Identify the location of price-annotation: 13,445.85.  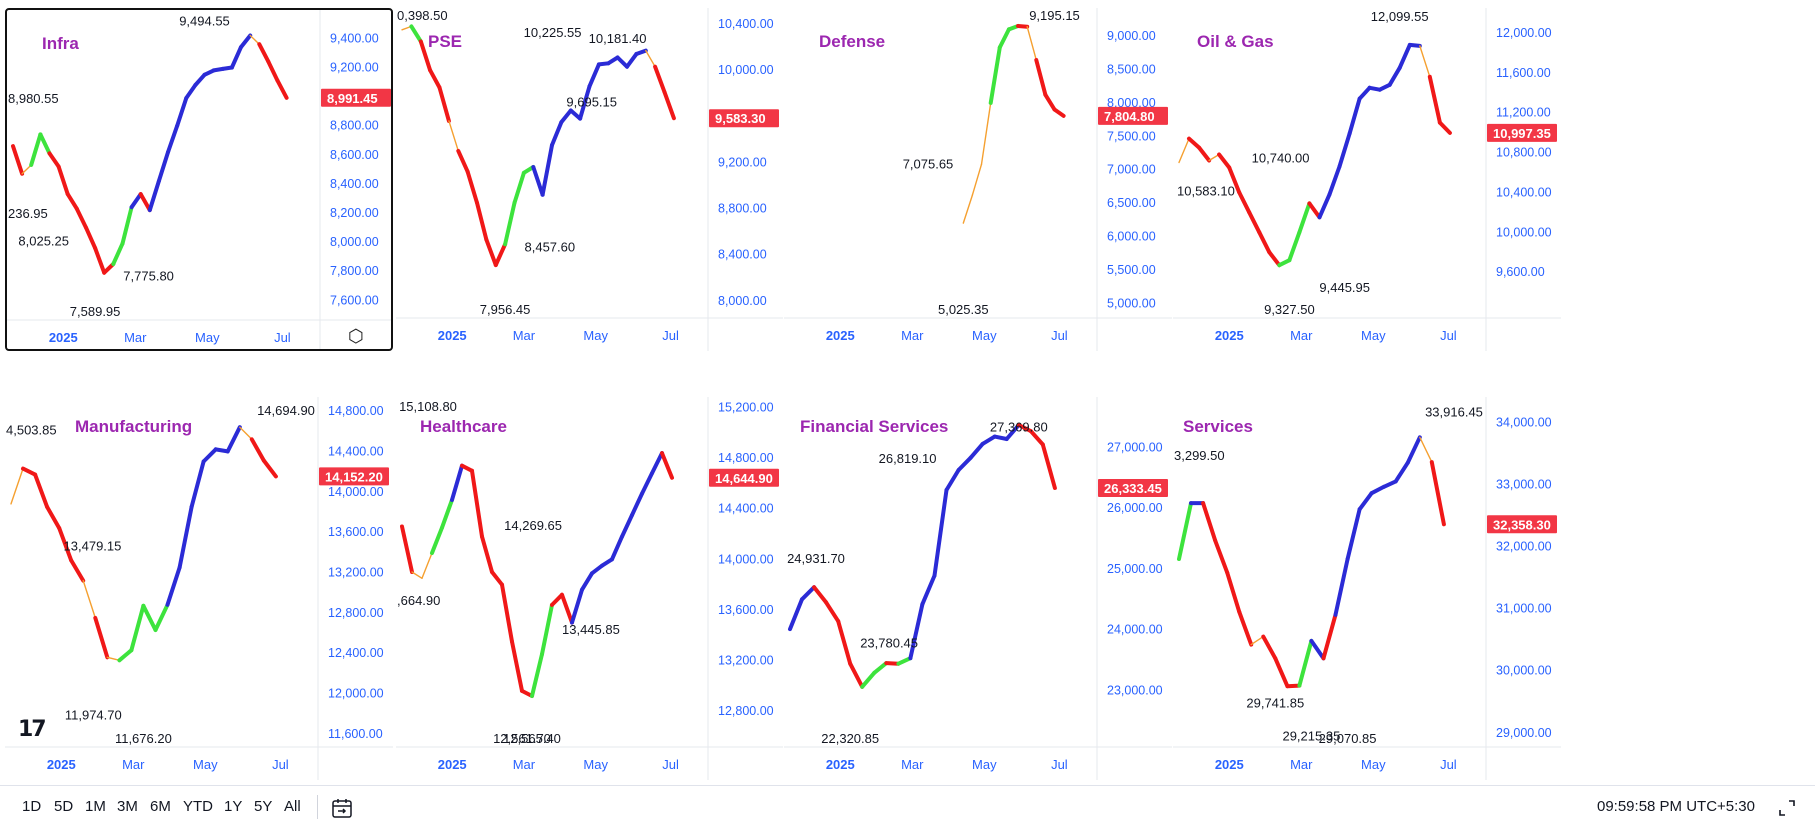
(591, 629).